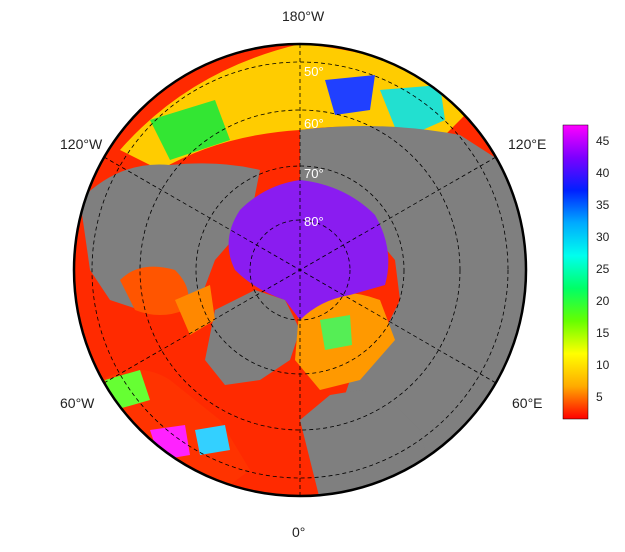 This screenshot has width=625, height=552. Describe the element at coordinates (77, 403) in the screenshot. I see `lon-label-60w: 60°W` at that location.